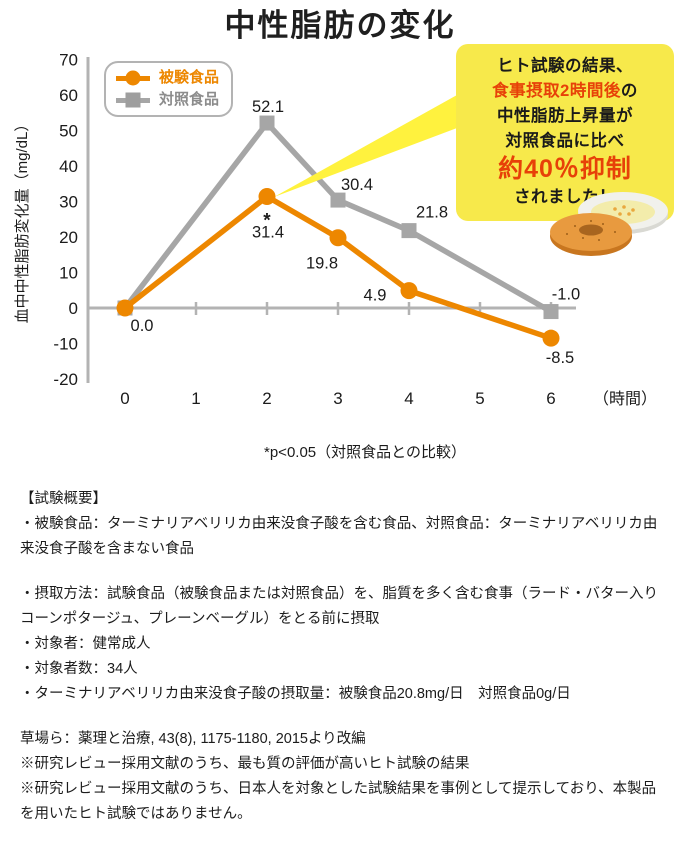  I want to click on significance-footnote: *p<0.05（対照食品との比較）, so click(365, 452).